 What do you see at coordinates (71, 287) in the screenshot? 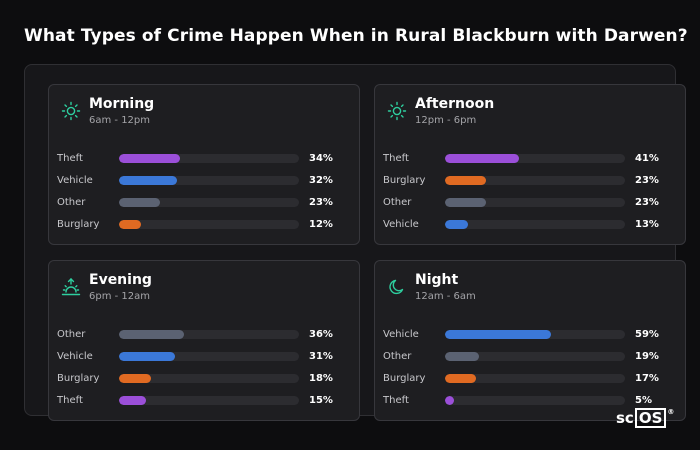
I see `sunset-icon` at bounding box center [71, 287].